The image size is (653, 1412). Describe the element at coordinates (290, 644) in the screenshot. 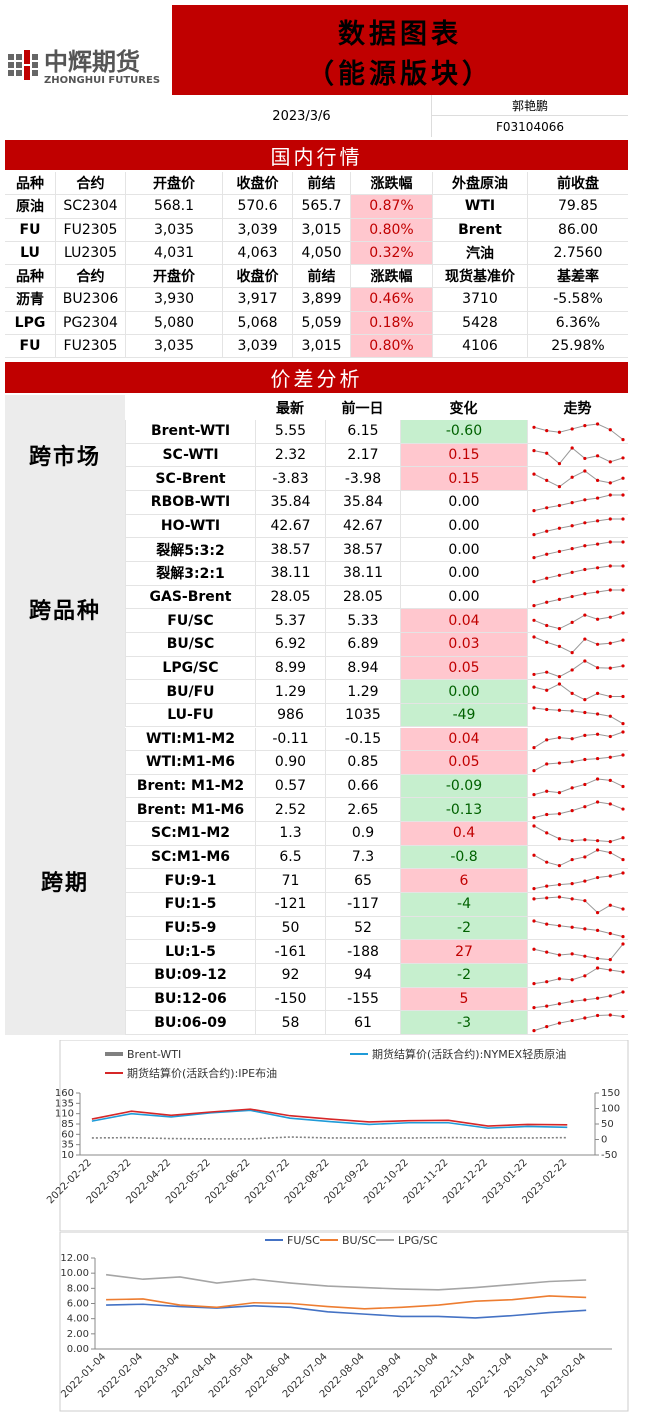

I see `latest: 6.92` at that location.